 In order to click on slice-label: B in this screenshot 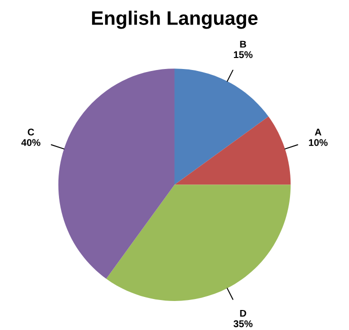, I will do `click(243, 44)`.